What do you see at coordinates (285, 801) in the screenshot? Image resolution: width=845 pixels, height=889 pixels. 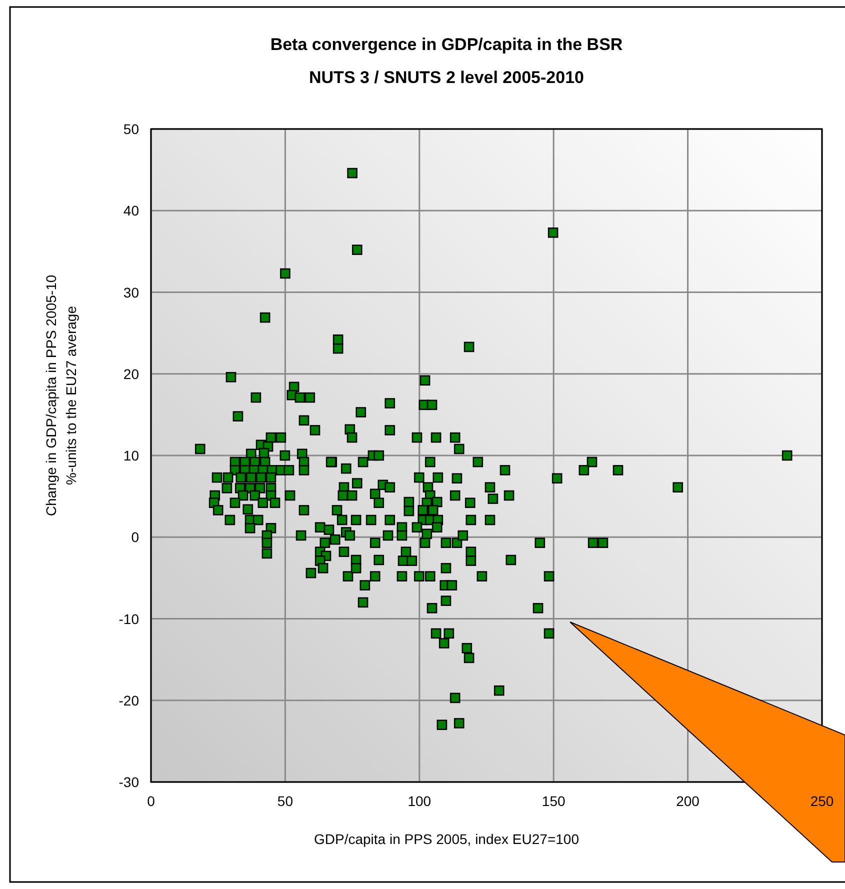 I see `x-tick-label: 50` at bounding box center [285, 801].